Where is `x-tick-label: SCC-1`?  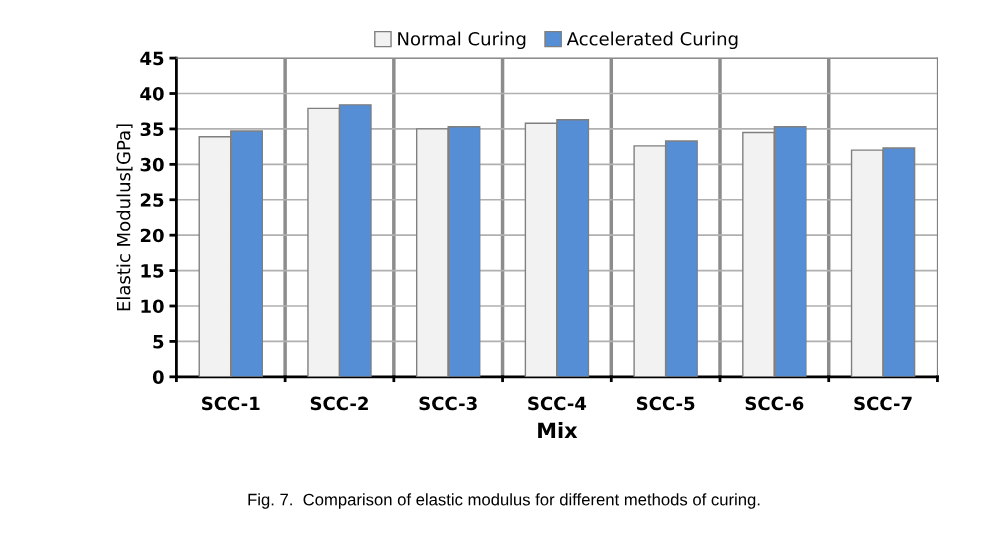 x-tick-label: SCC-1 is located at coordinates (231, 403).